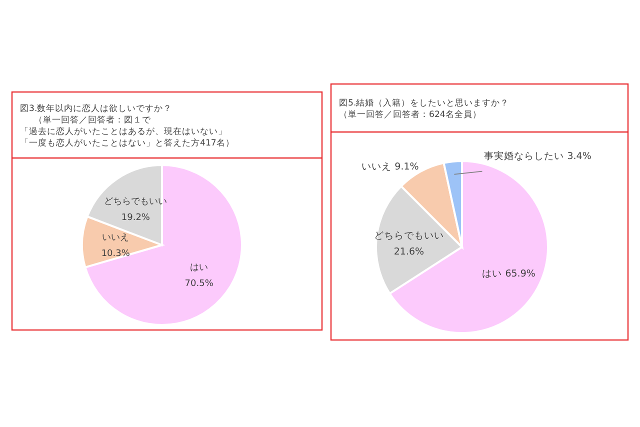 This screenshot has width=640, height=427. Describe the element at coordinates (409, 252) in the screenshot. I see `data-label: 21.6%` at that location.